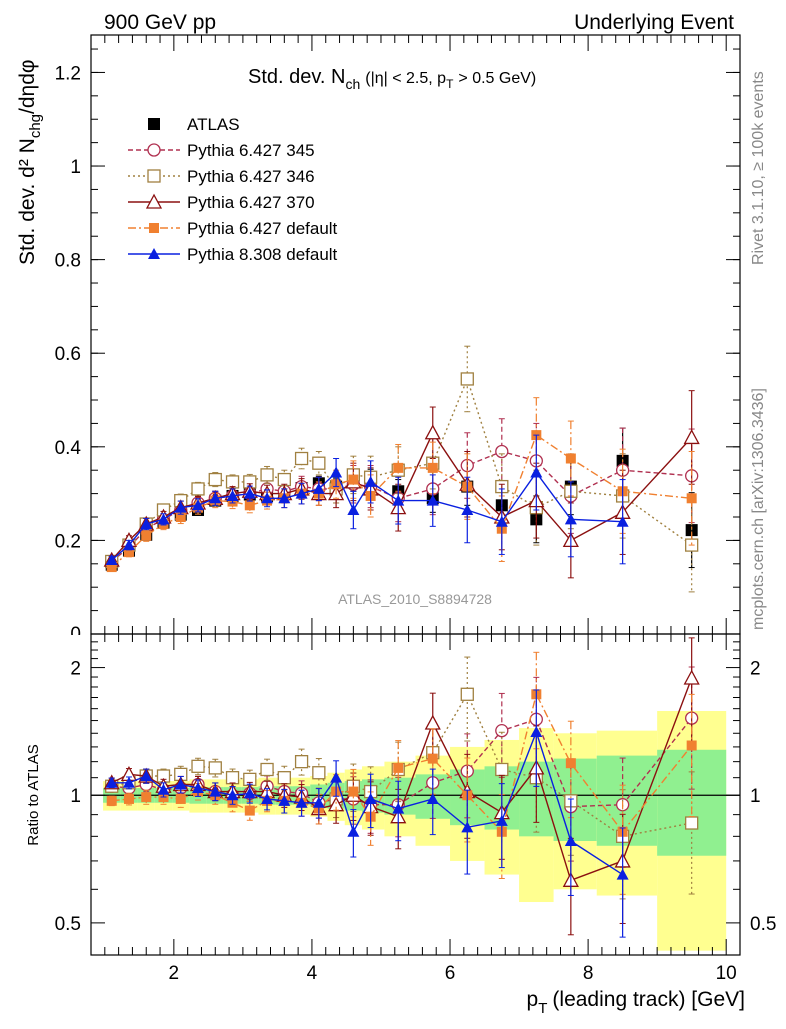 The height and width of the screenshot is (1029, 786). Describe the element at coordinates (174, 973) in the screenshot. I see `x-tick-label: 2` at that location.